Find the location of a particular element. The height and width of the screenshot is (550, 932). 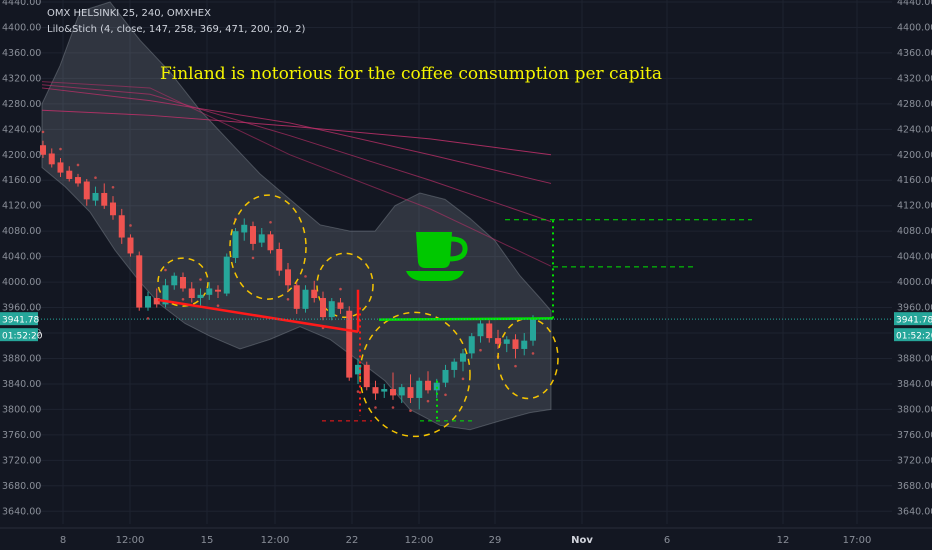

y-tick-right: 4440.00 is located at coordinates (914, 4).